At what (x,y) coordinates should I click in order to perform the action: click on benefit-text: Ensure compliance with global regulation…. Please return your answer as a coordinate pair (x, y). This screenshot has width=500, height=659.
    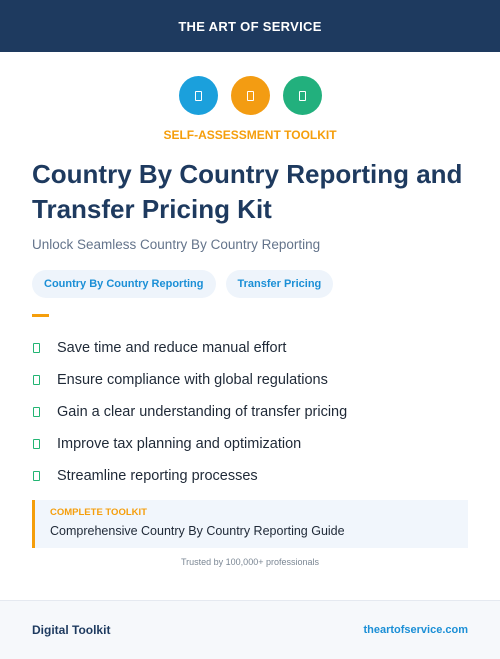
    Looking at the image, I should click on (192, 380).